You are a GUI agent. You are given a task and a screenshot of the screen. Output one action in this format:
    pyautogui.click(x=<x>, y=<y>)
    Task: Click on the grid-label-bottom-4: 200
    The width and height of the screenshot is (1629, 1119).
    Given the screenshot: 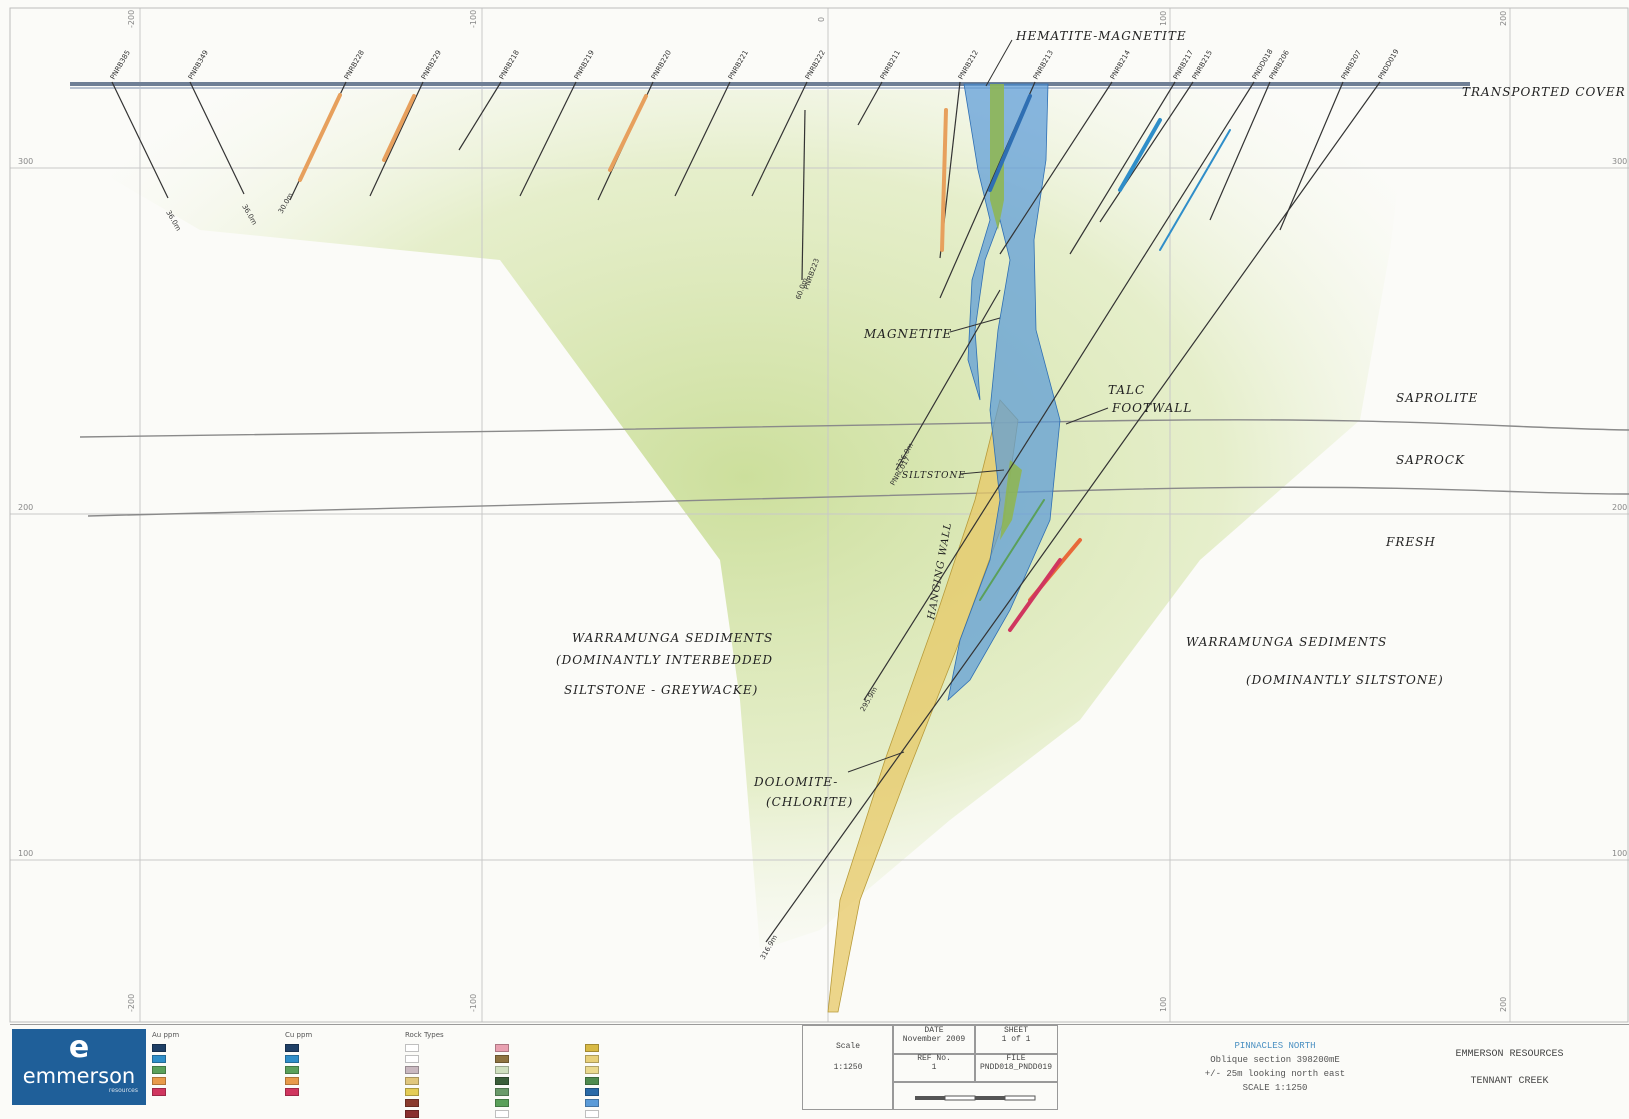 What is the action you would take?
    pyautogui.click(x=1503, y=1004)
    